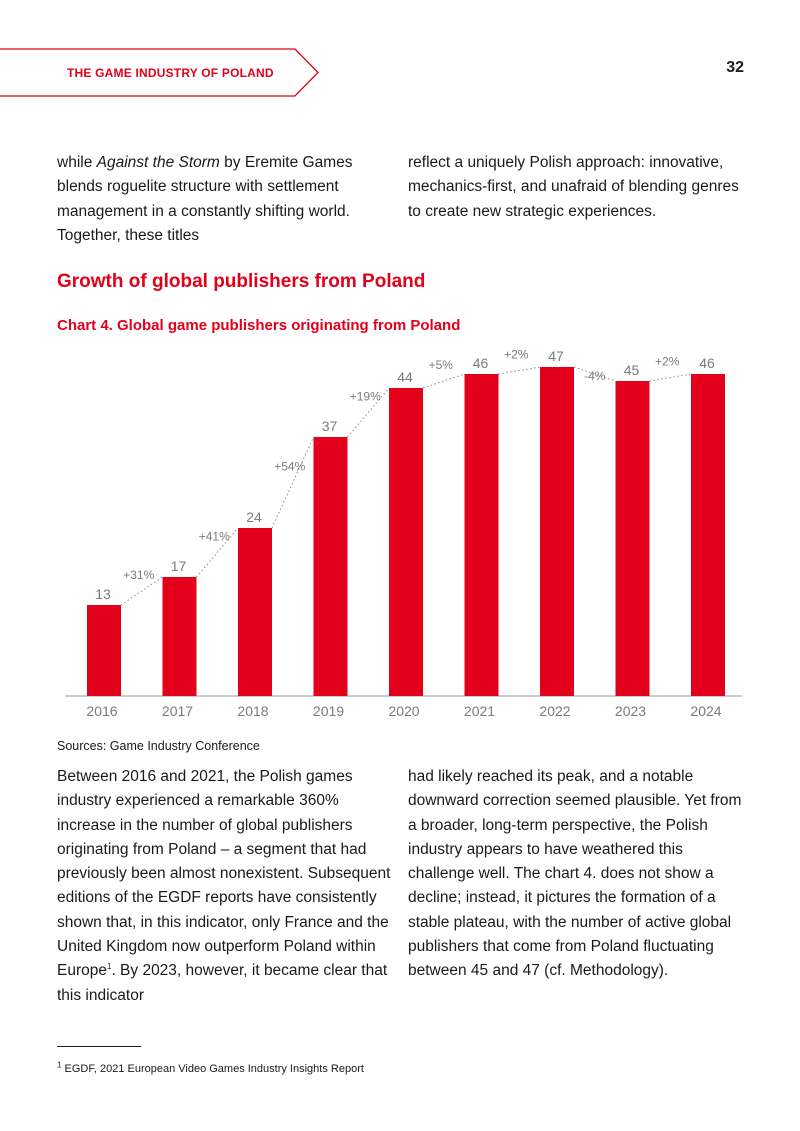 The width and height of the screenshot is (800, 1131). Describe the element at coordinates (170, 73) in the screenshot. I see `section-label: THE GAME INDUSTRY OF POLAND` at that location.